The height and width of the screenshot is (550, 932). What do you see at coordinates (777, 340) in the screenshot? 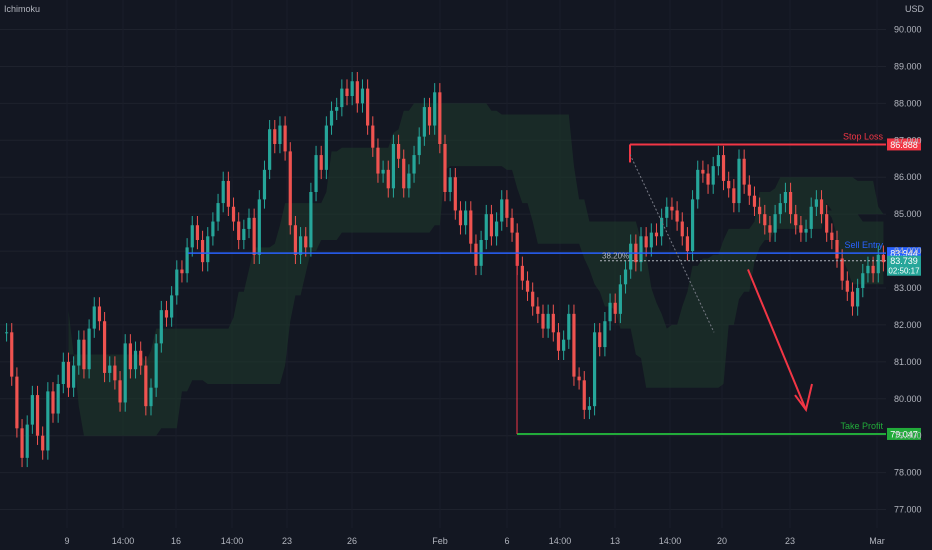
I see `sell-arrow-line` at bounding box center [777, 340].